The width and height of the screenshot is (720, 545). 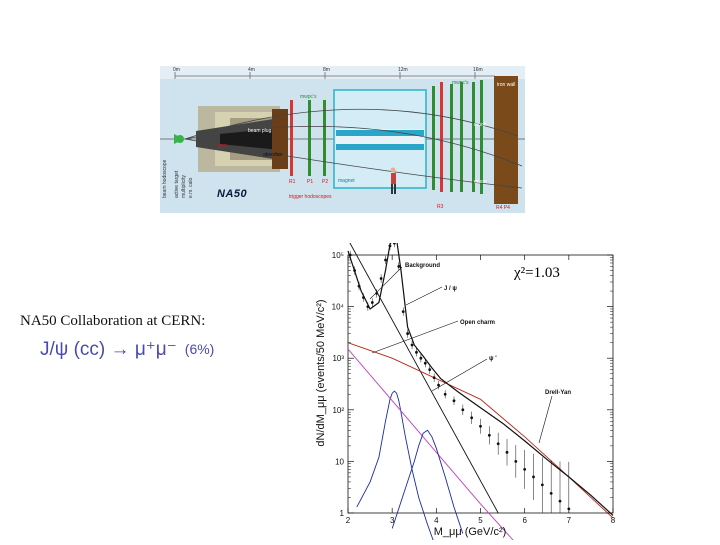 I want to click on beam-plug-label: beam plug, so click(x=260, y=131).